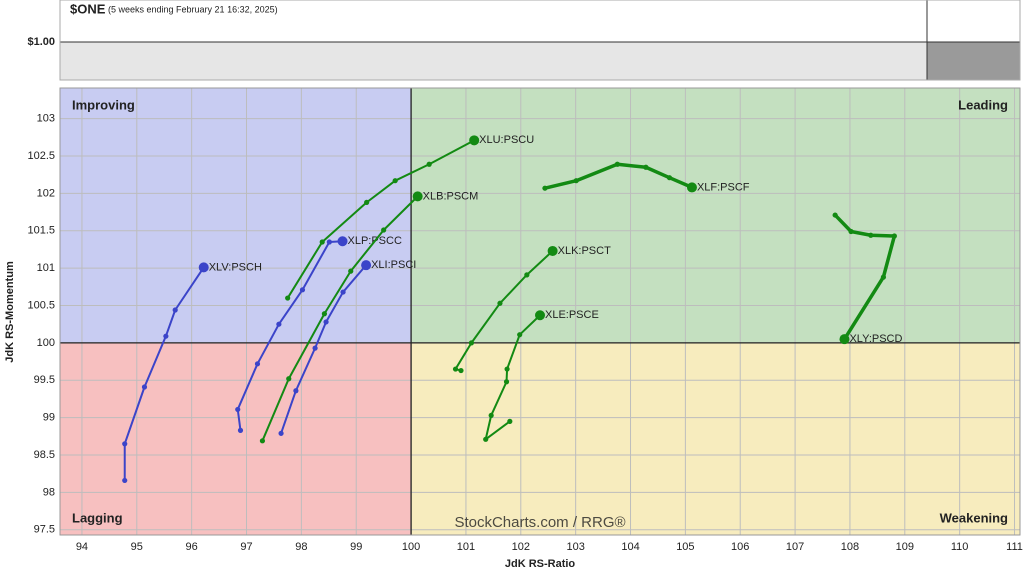  I want to click on quadrant, so click(236, 438).